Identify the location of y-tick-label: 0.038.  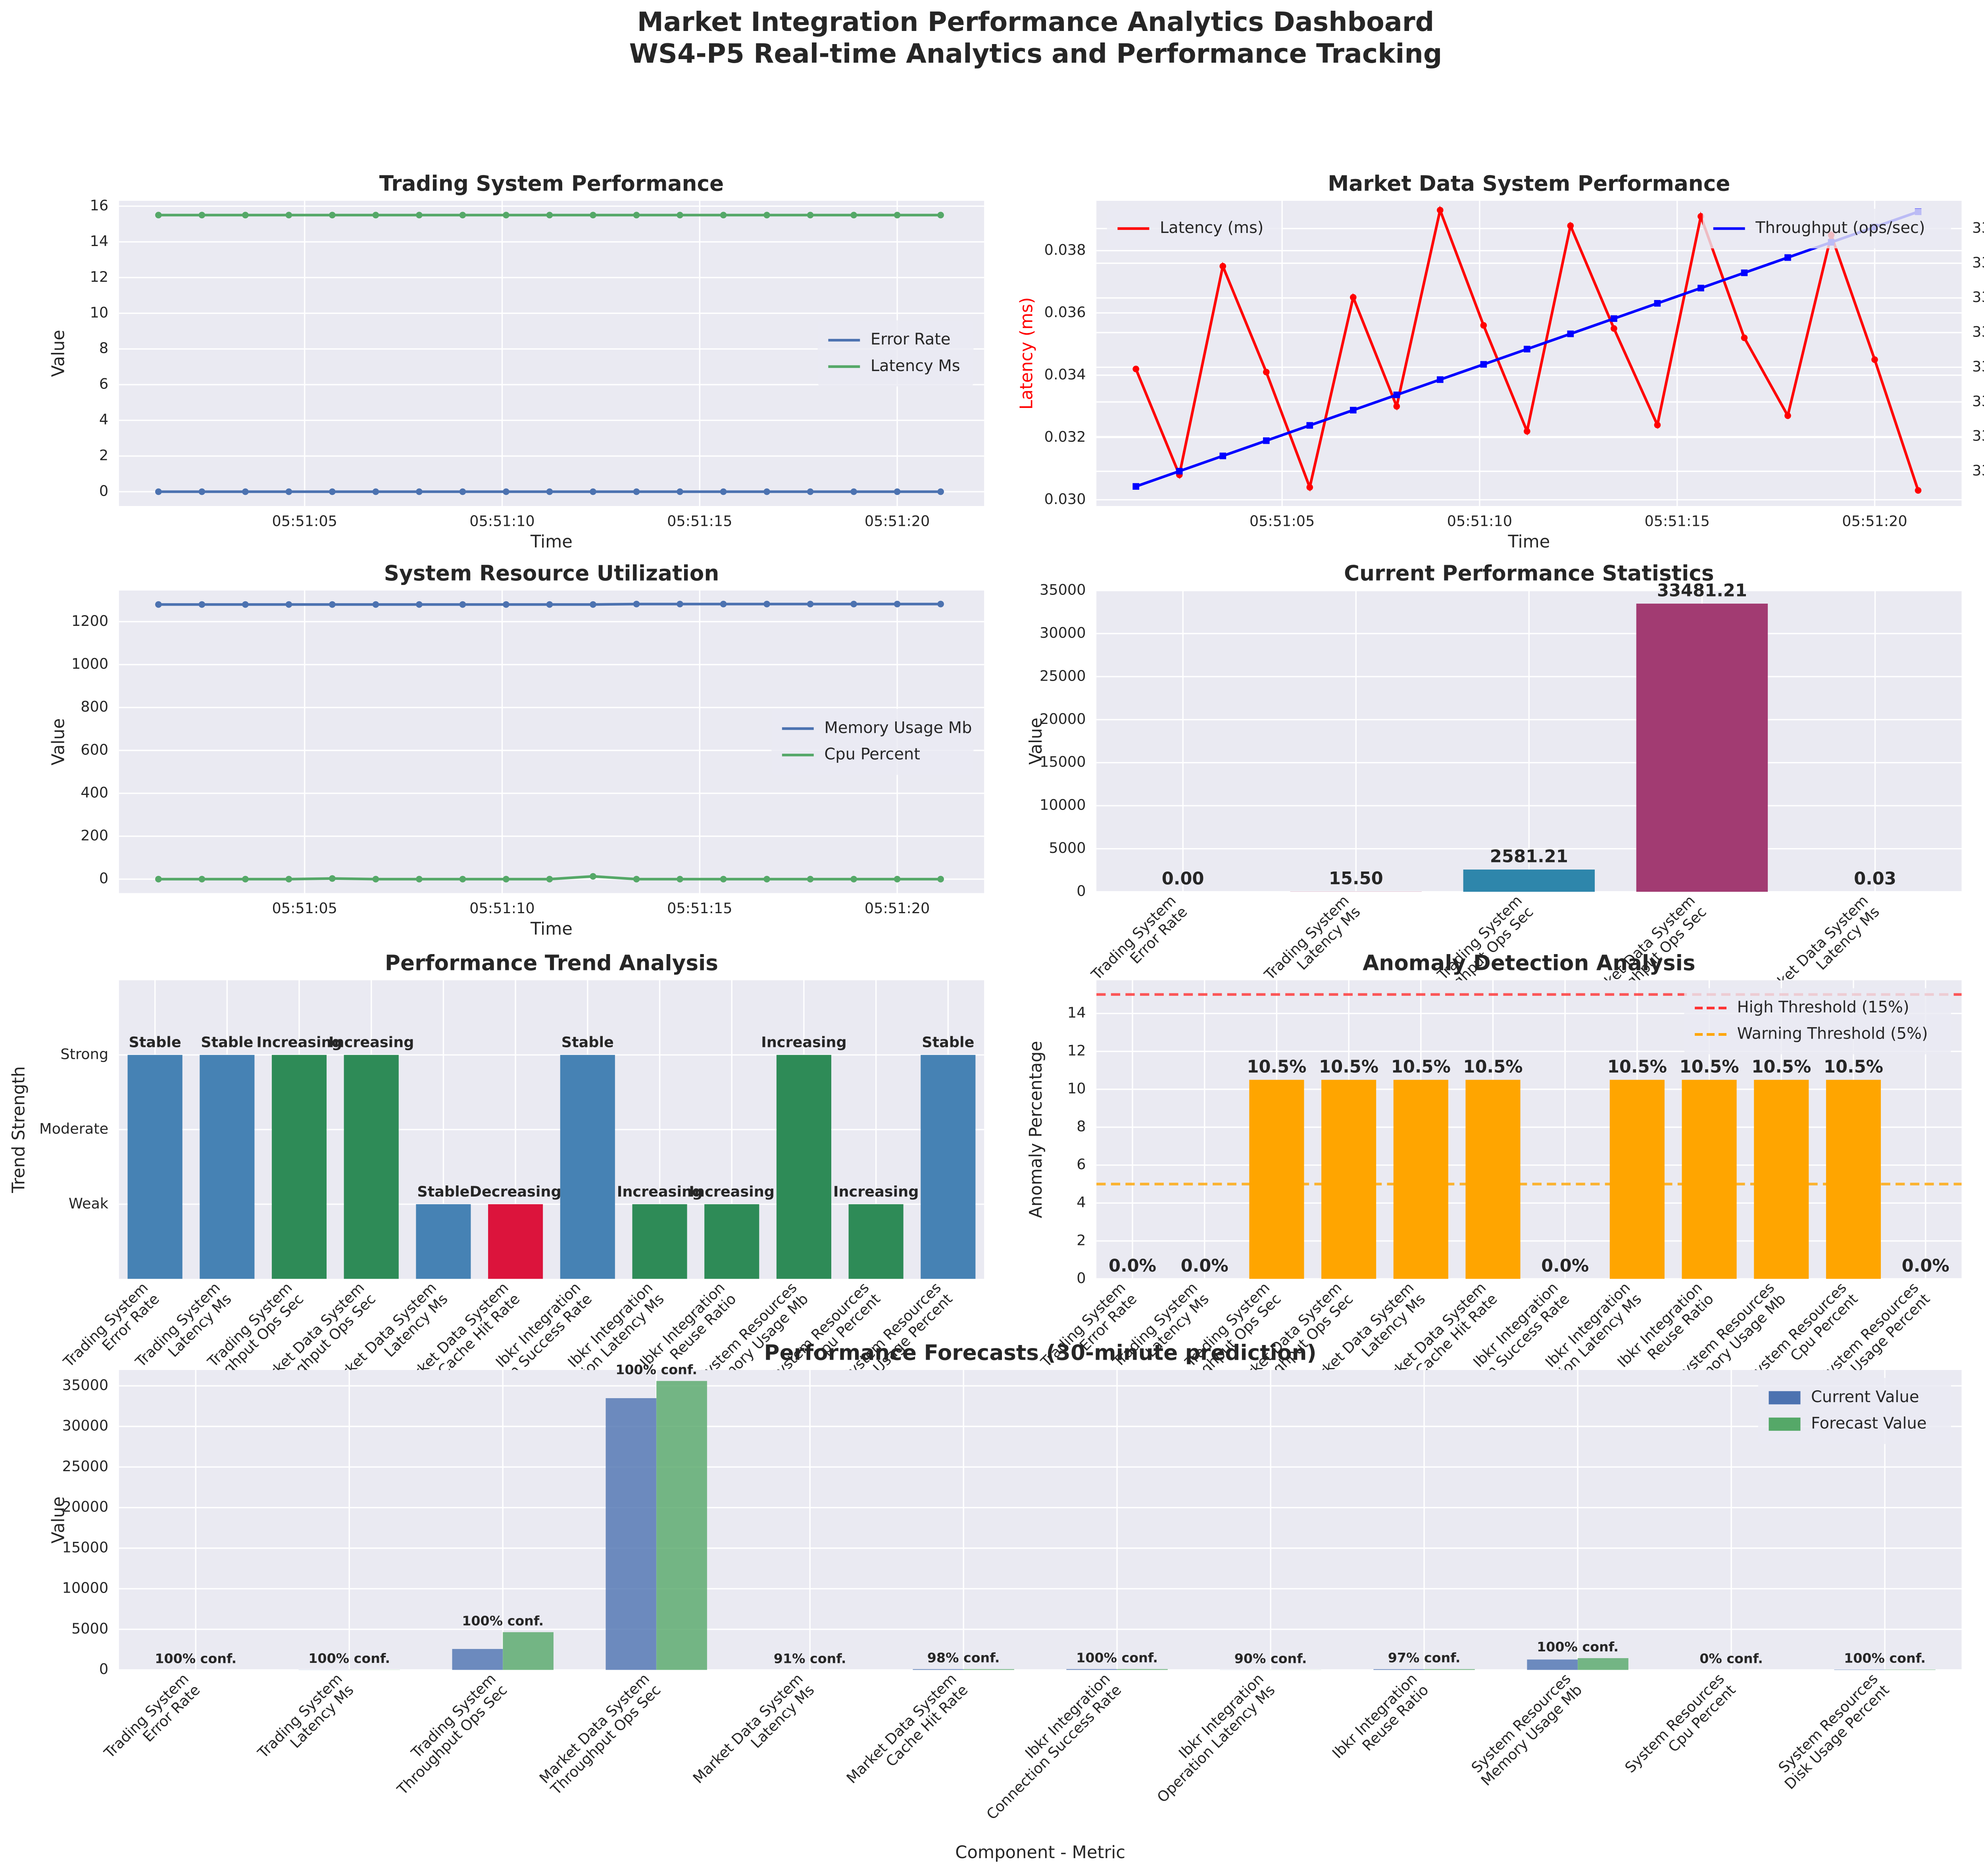
(1065, 250).